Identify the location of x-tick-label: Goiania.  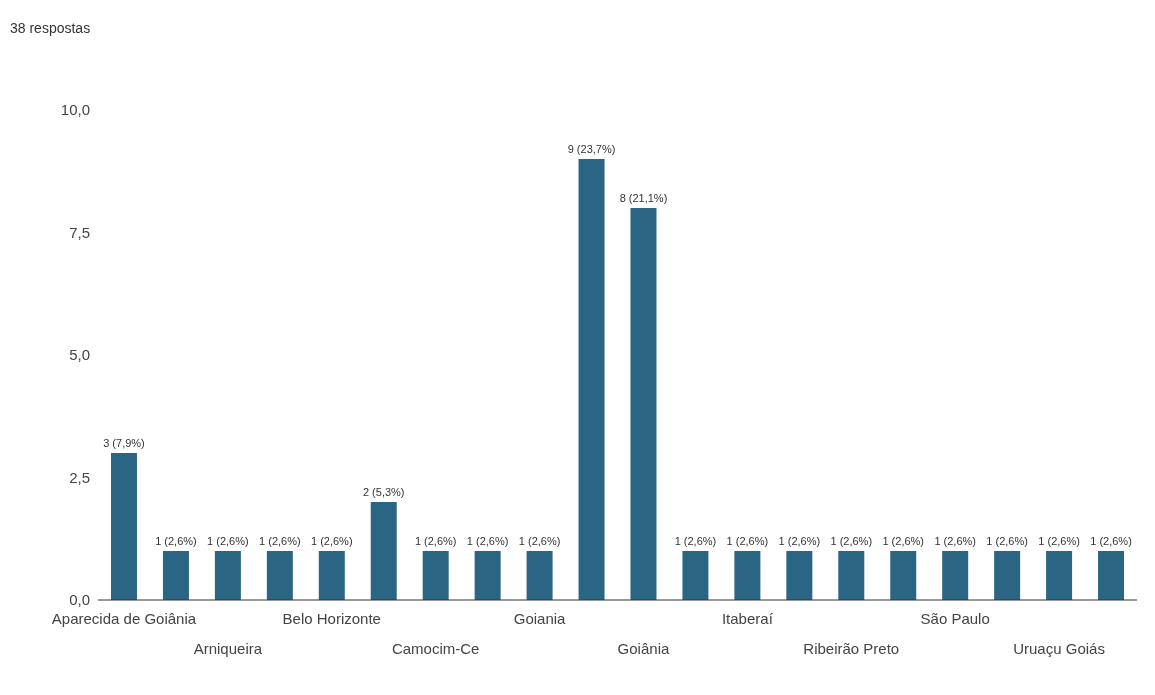
(540, 618).